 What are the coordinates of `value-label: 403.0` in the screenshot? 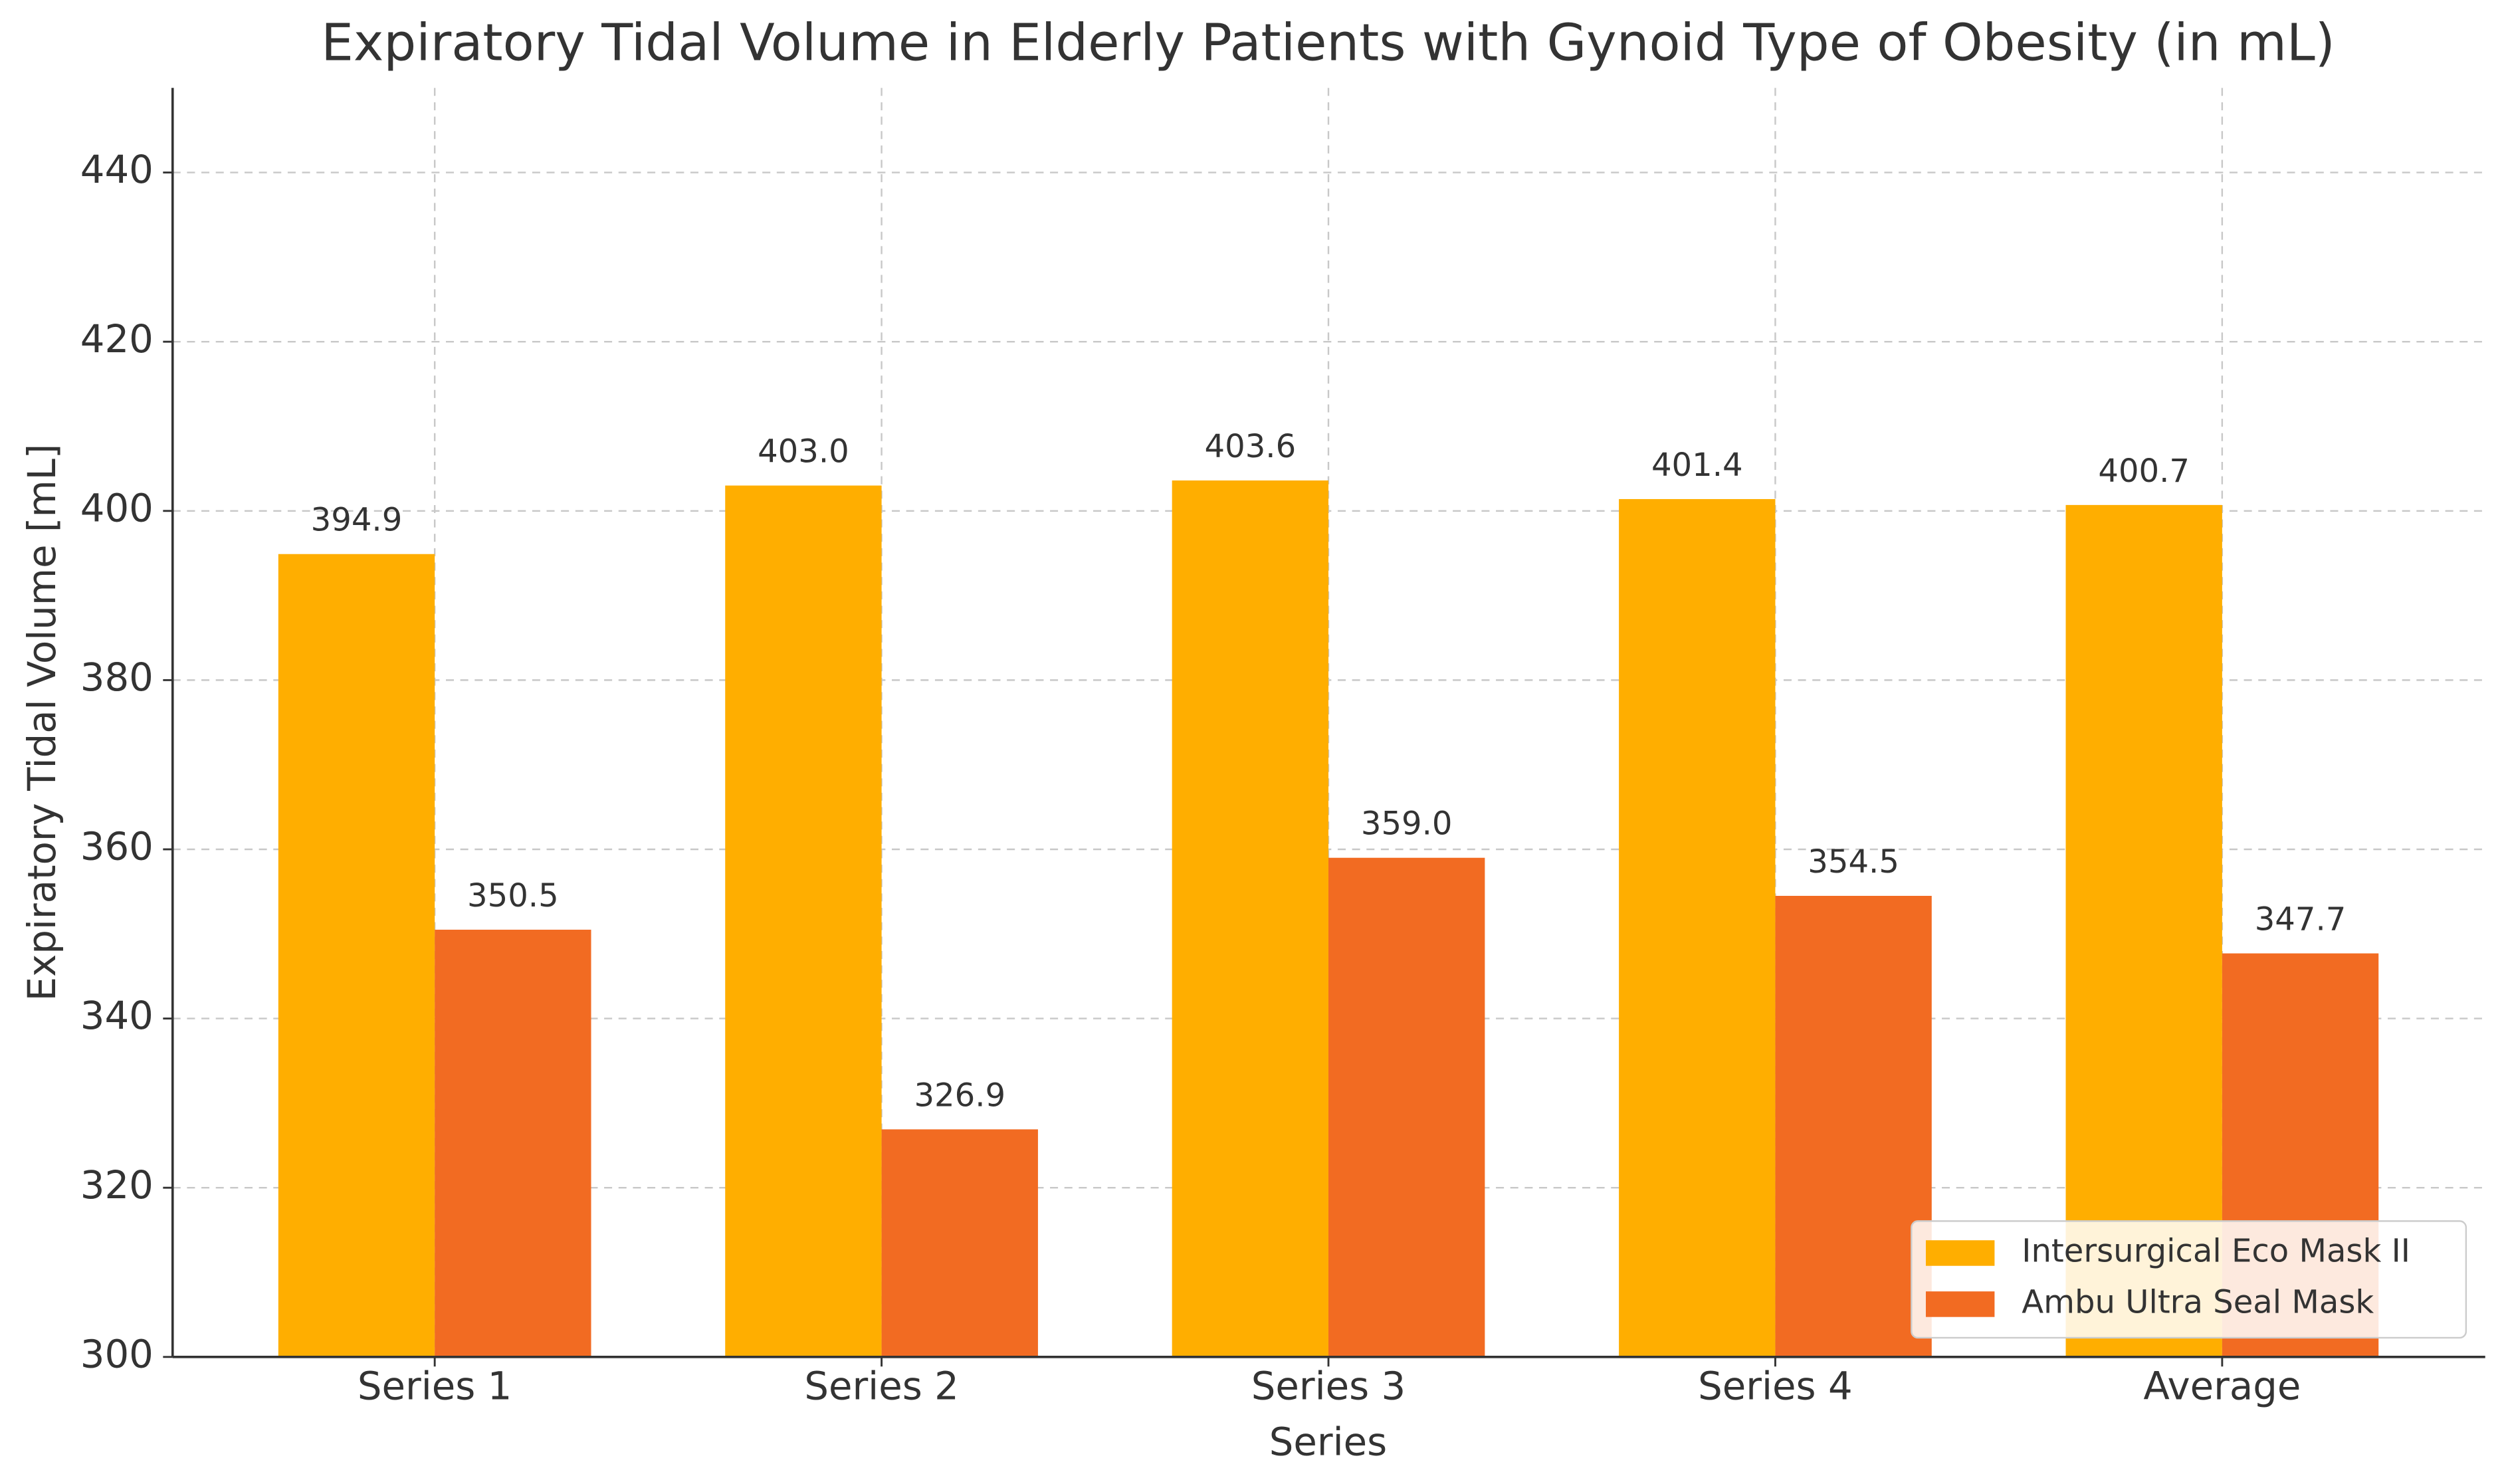 It's located at (803, 452).